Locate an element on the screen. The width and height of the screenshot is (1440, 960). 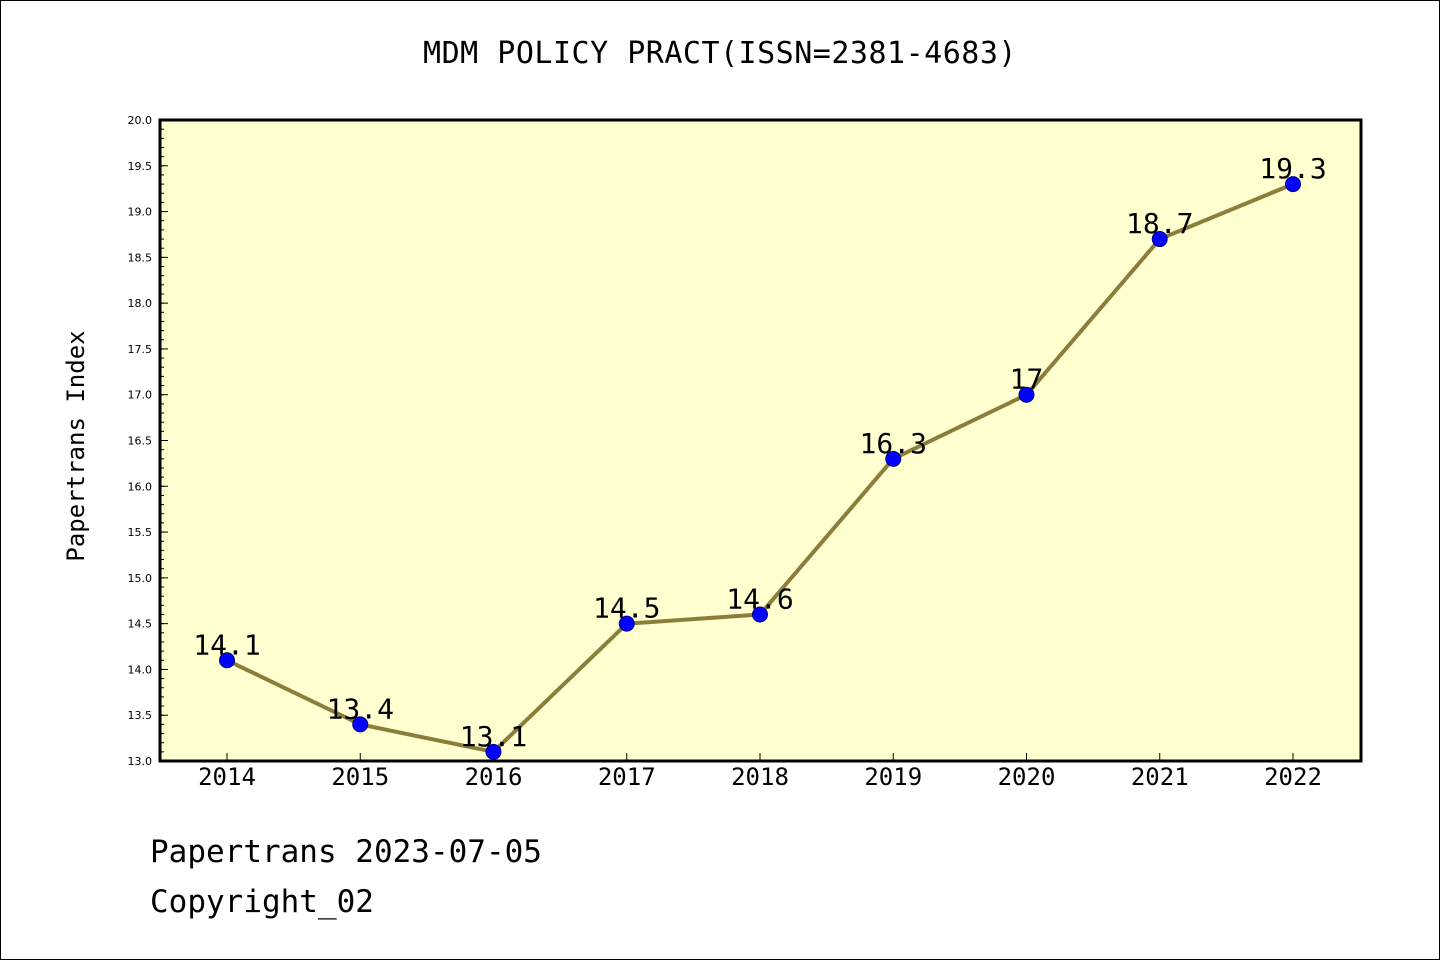
y-tick-label: 13.5 is located at coordinates (140, 715).